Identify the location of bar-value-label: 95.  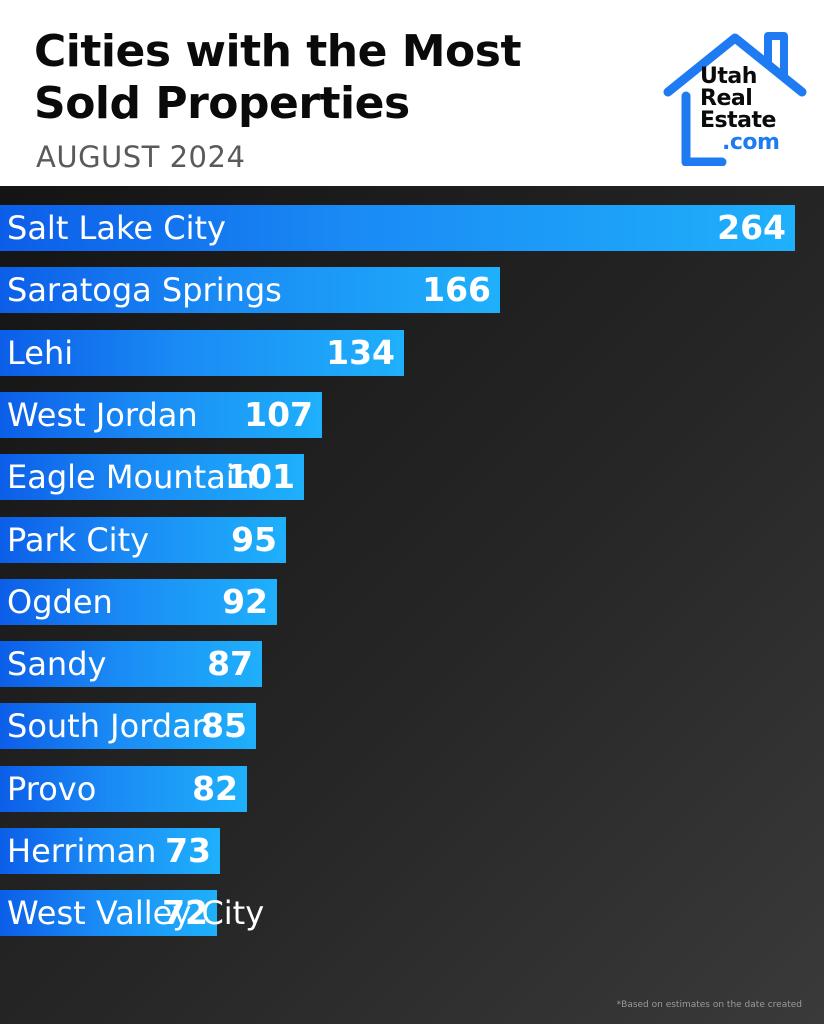
(254, 539).